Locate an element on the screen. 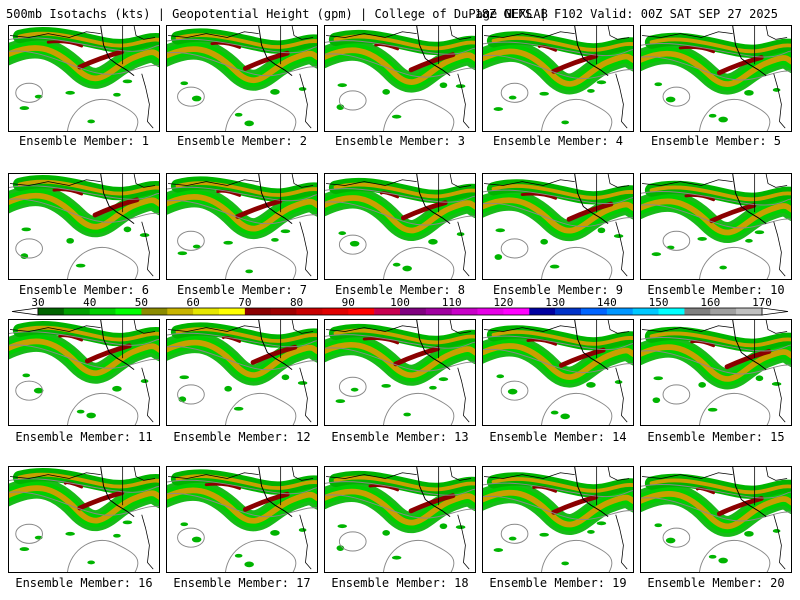 Image resolution: width=800 pixels, height=600 pixels. colorbar-tick-label: 80 is located at coordinates (296, 303).